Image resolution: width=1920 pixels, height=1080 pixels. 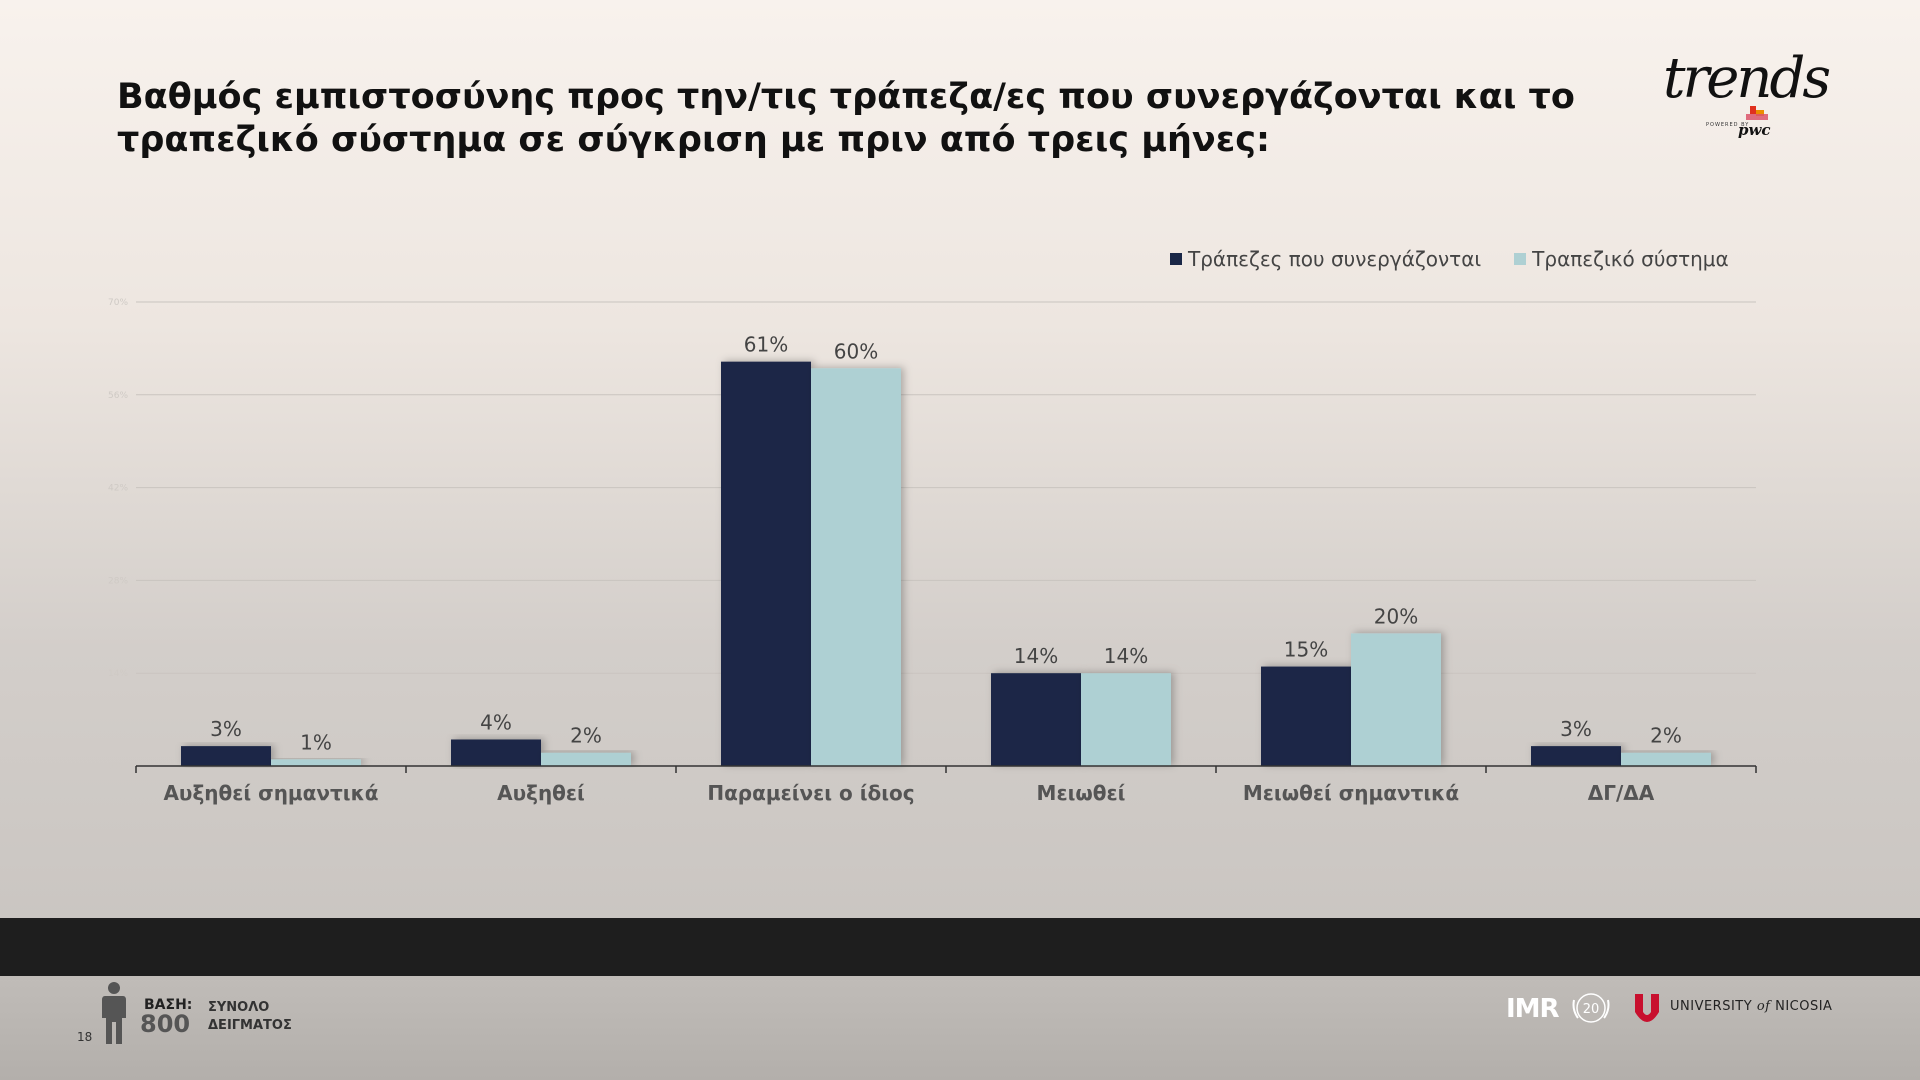 I want to click on trends-wordmark: trends, so click(x=1747, y=78).